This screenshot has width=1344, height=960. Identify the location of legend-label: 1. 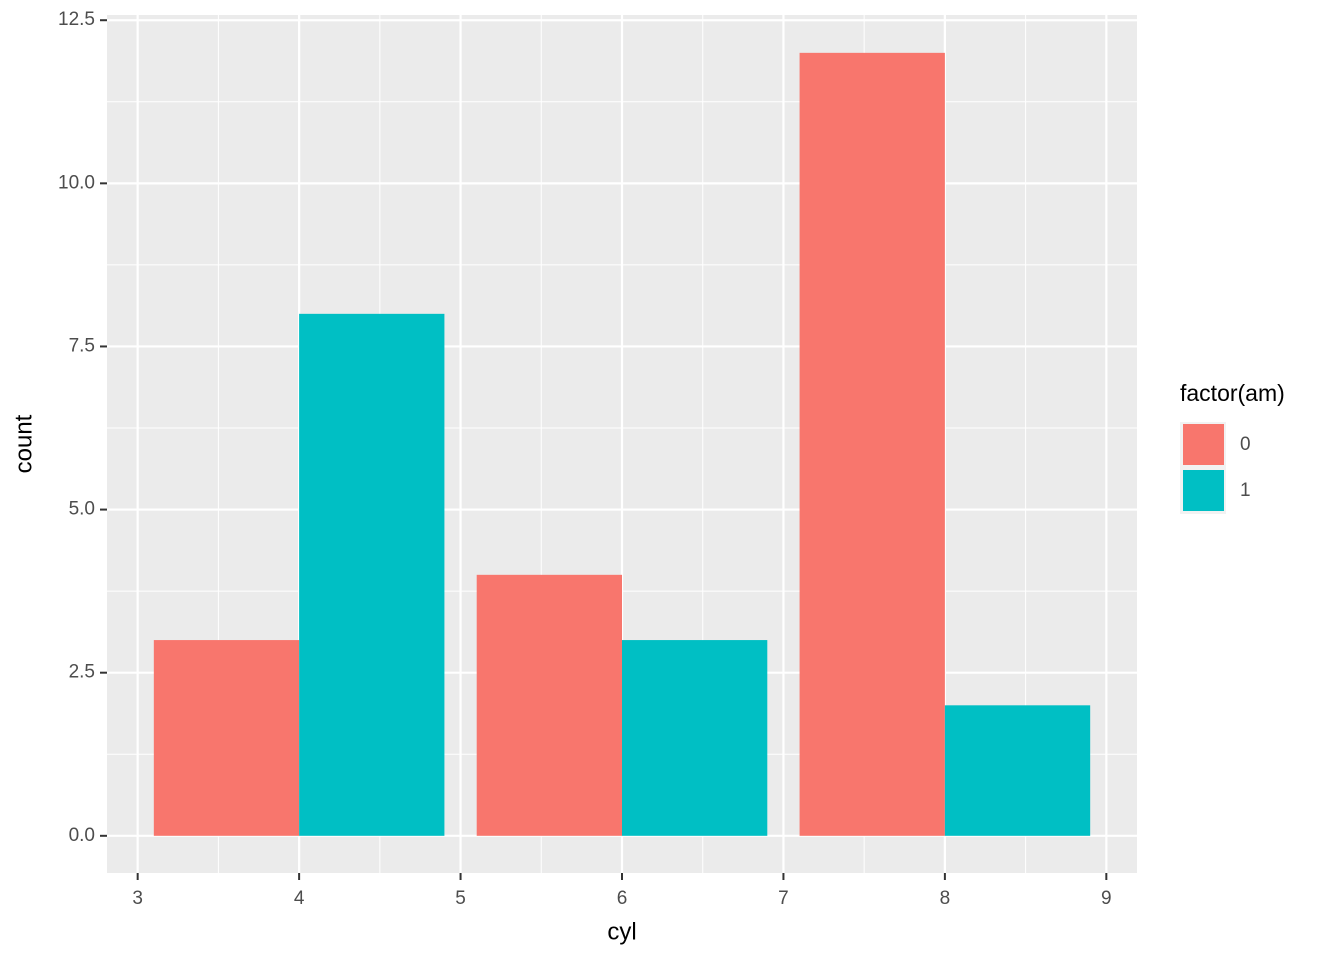
(1245, 490).